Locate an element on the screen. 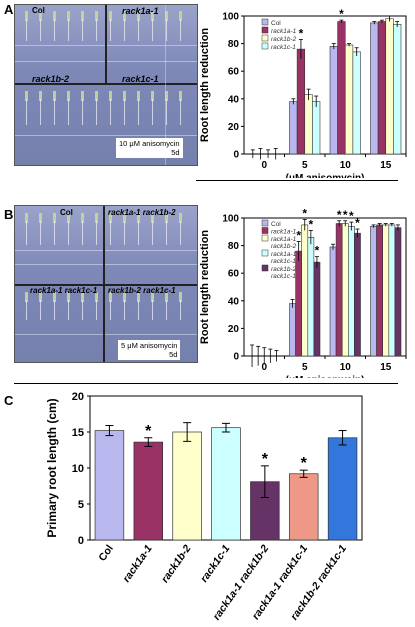 Image resolution: width=415 pixels, height=627 pixels. panel-b-photo is located at coordinates (106, 284).